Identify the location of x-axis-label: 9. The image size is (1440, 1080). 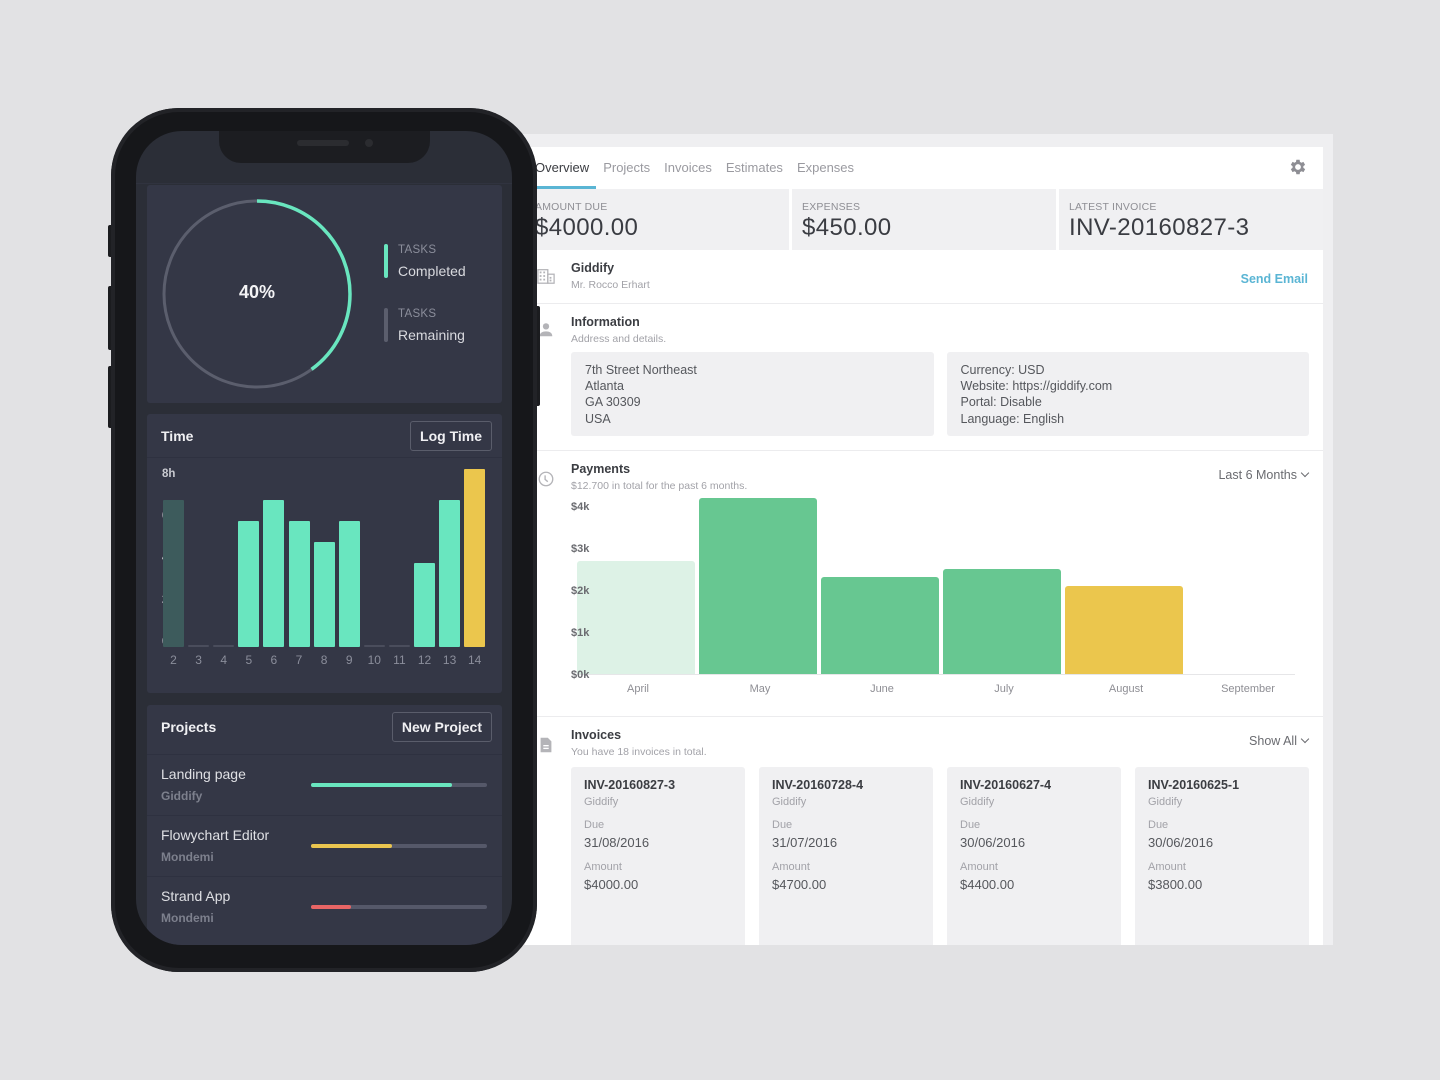
(349, 660).